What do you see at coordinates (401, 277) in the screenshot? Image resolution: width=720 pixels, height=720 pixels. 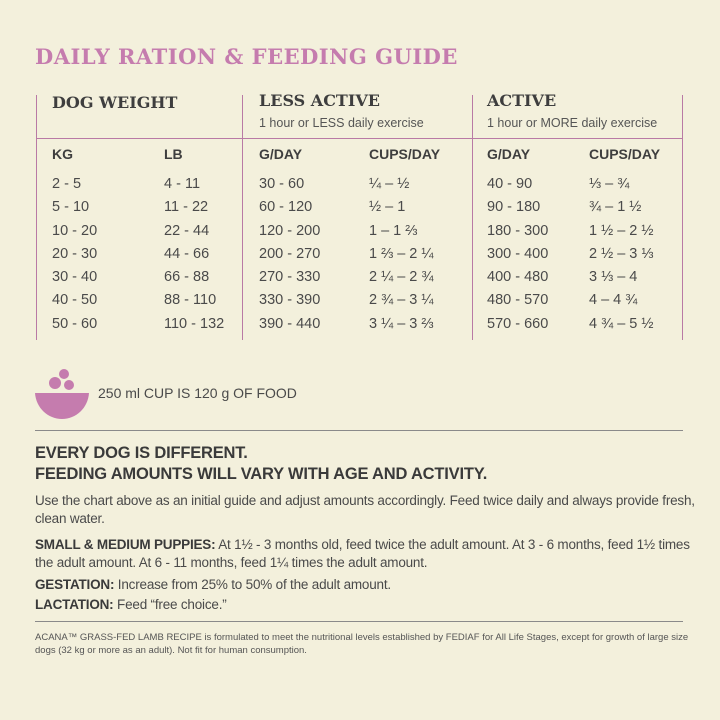 I see `table-cell: 2 ¼ – 2 ¾` at bounding box center [401, 277].